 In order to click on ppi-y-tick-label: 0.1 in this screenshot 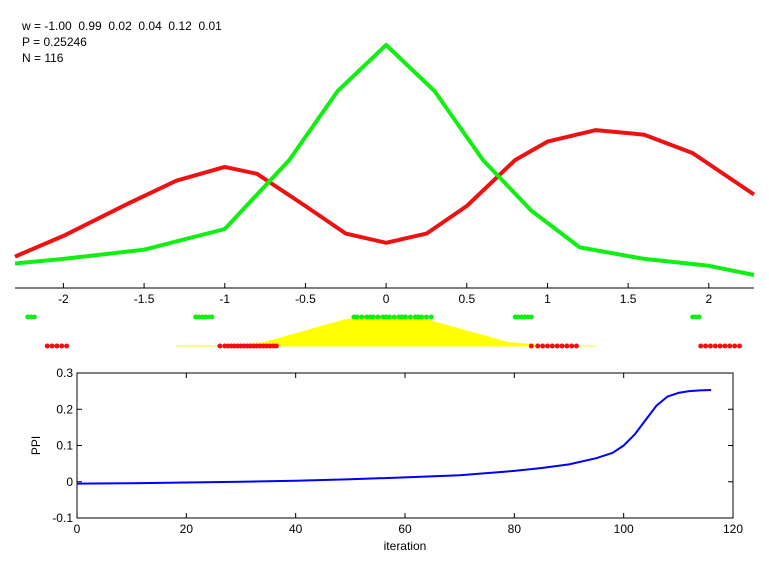, I will do `click(64, 446)`.